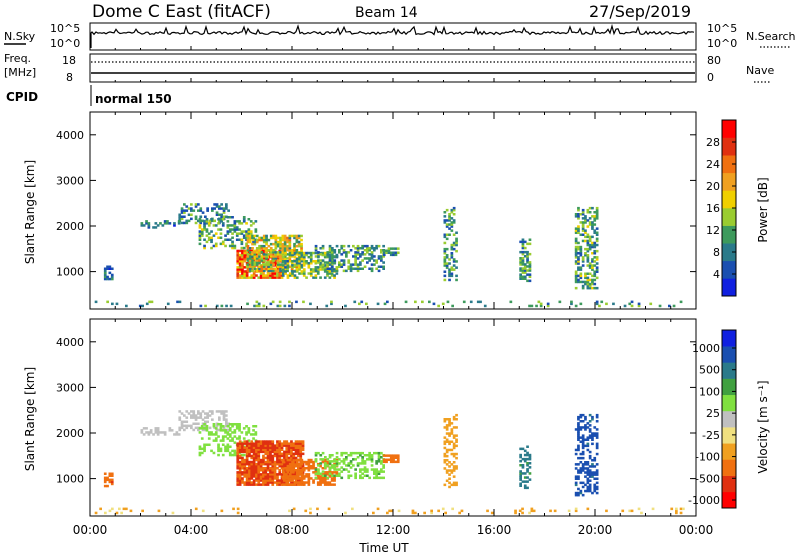  What do you see at coordinates (69, 60) in the screenshot?
I see `freq-tick-top: 18` at bounding box center [69, 60].